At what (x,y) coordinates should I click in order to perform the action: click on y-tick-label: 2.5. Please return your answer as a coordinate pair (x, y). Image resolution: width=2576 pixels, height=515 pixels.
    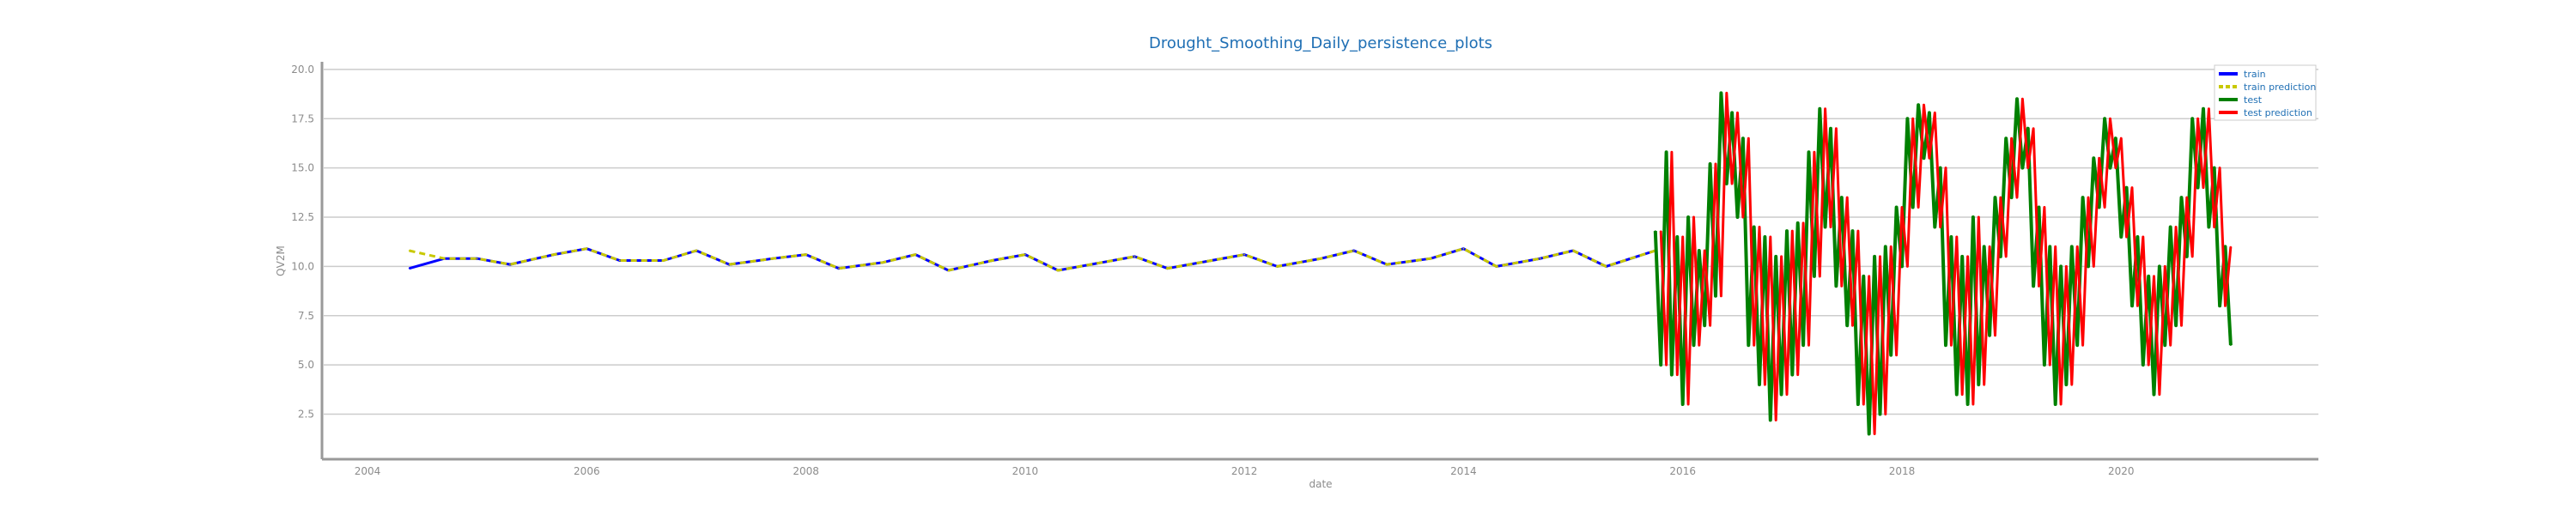
    Looking at the image, I should click on (306, 415).